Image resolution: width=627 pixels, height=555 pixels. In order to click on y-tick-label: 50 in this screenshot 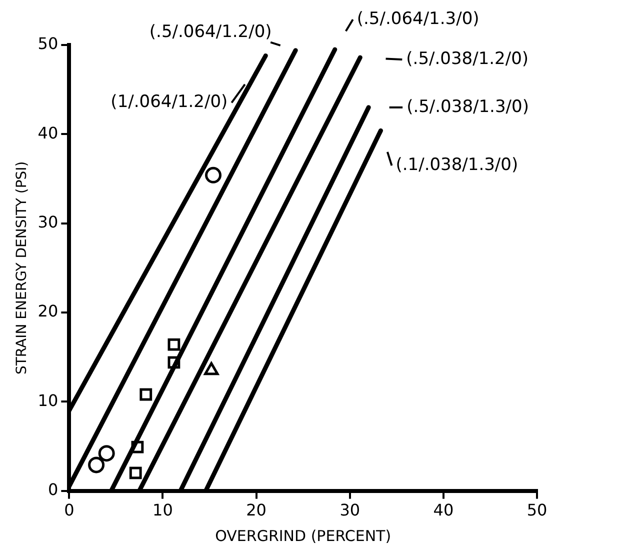, I will do `click(48, 44)`.